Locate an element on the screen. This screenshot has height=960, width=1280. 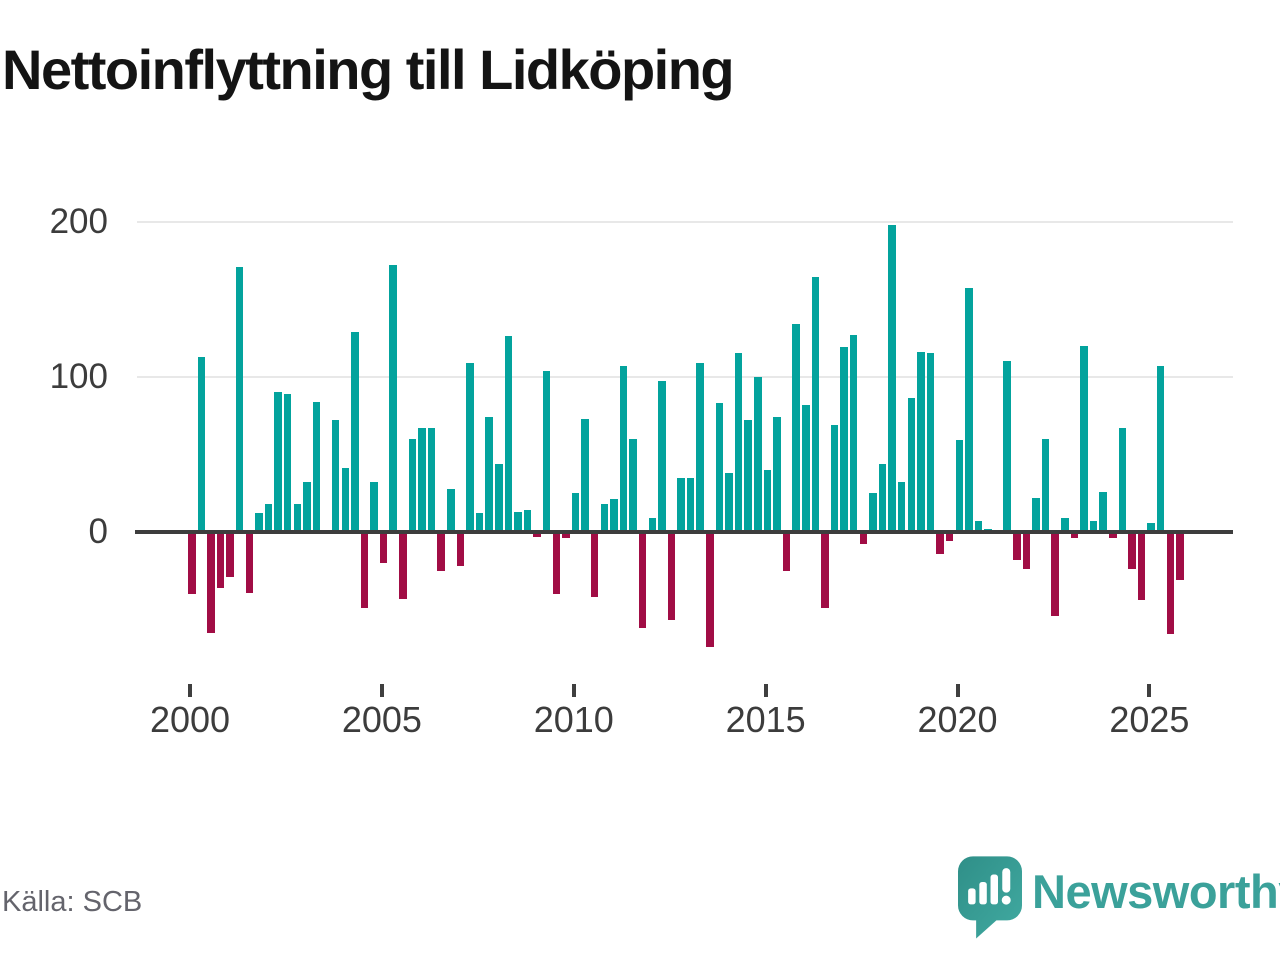
x-axis-zero-line is located at coordinates (684, 532).